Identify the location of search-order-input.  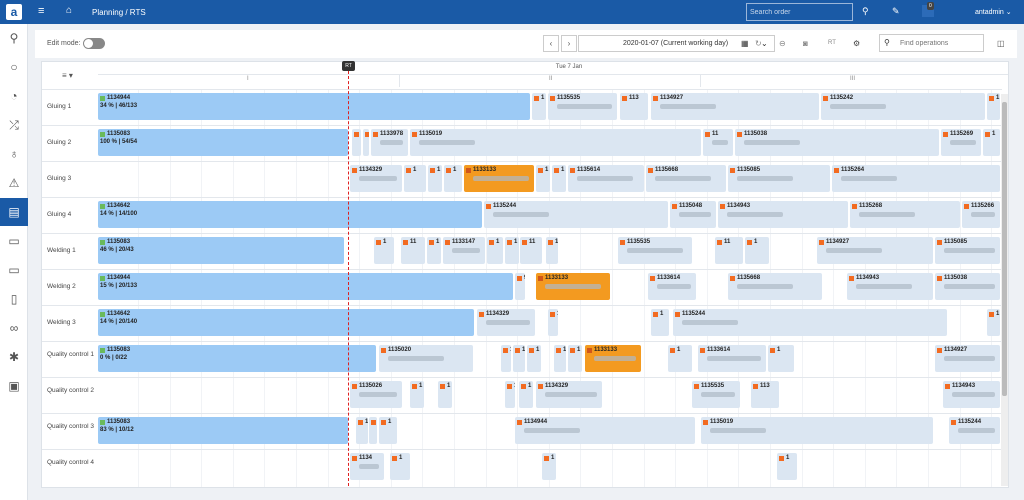
(799, 12).